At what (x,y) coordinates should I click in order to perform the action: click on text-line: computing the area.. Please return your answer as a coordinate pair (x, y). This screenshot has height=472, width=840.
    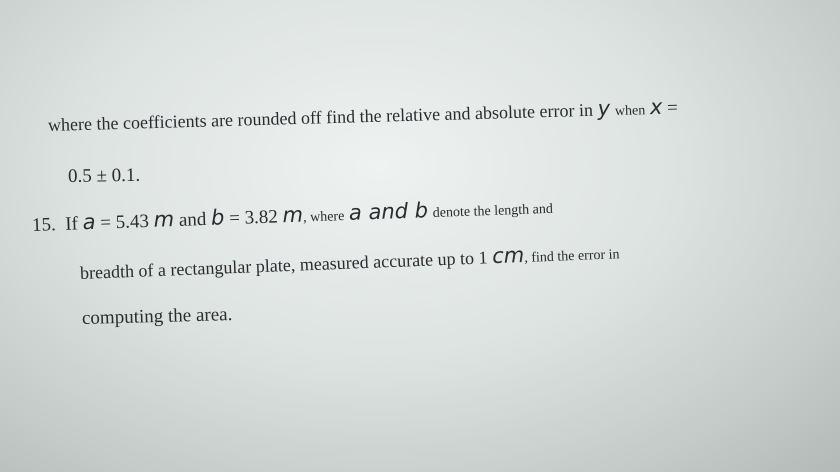
    Looking at the image, I should click on (157, 317).